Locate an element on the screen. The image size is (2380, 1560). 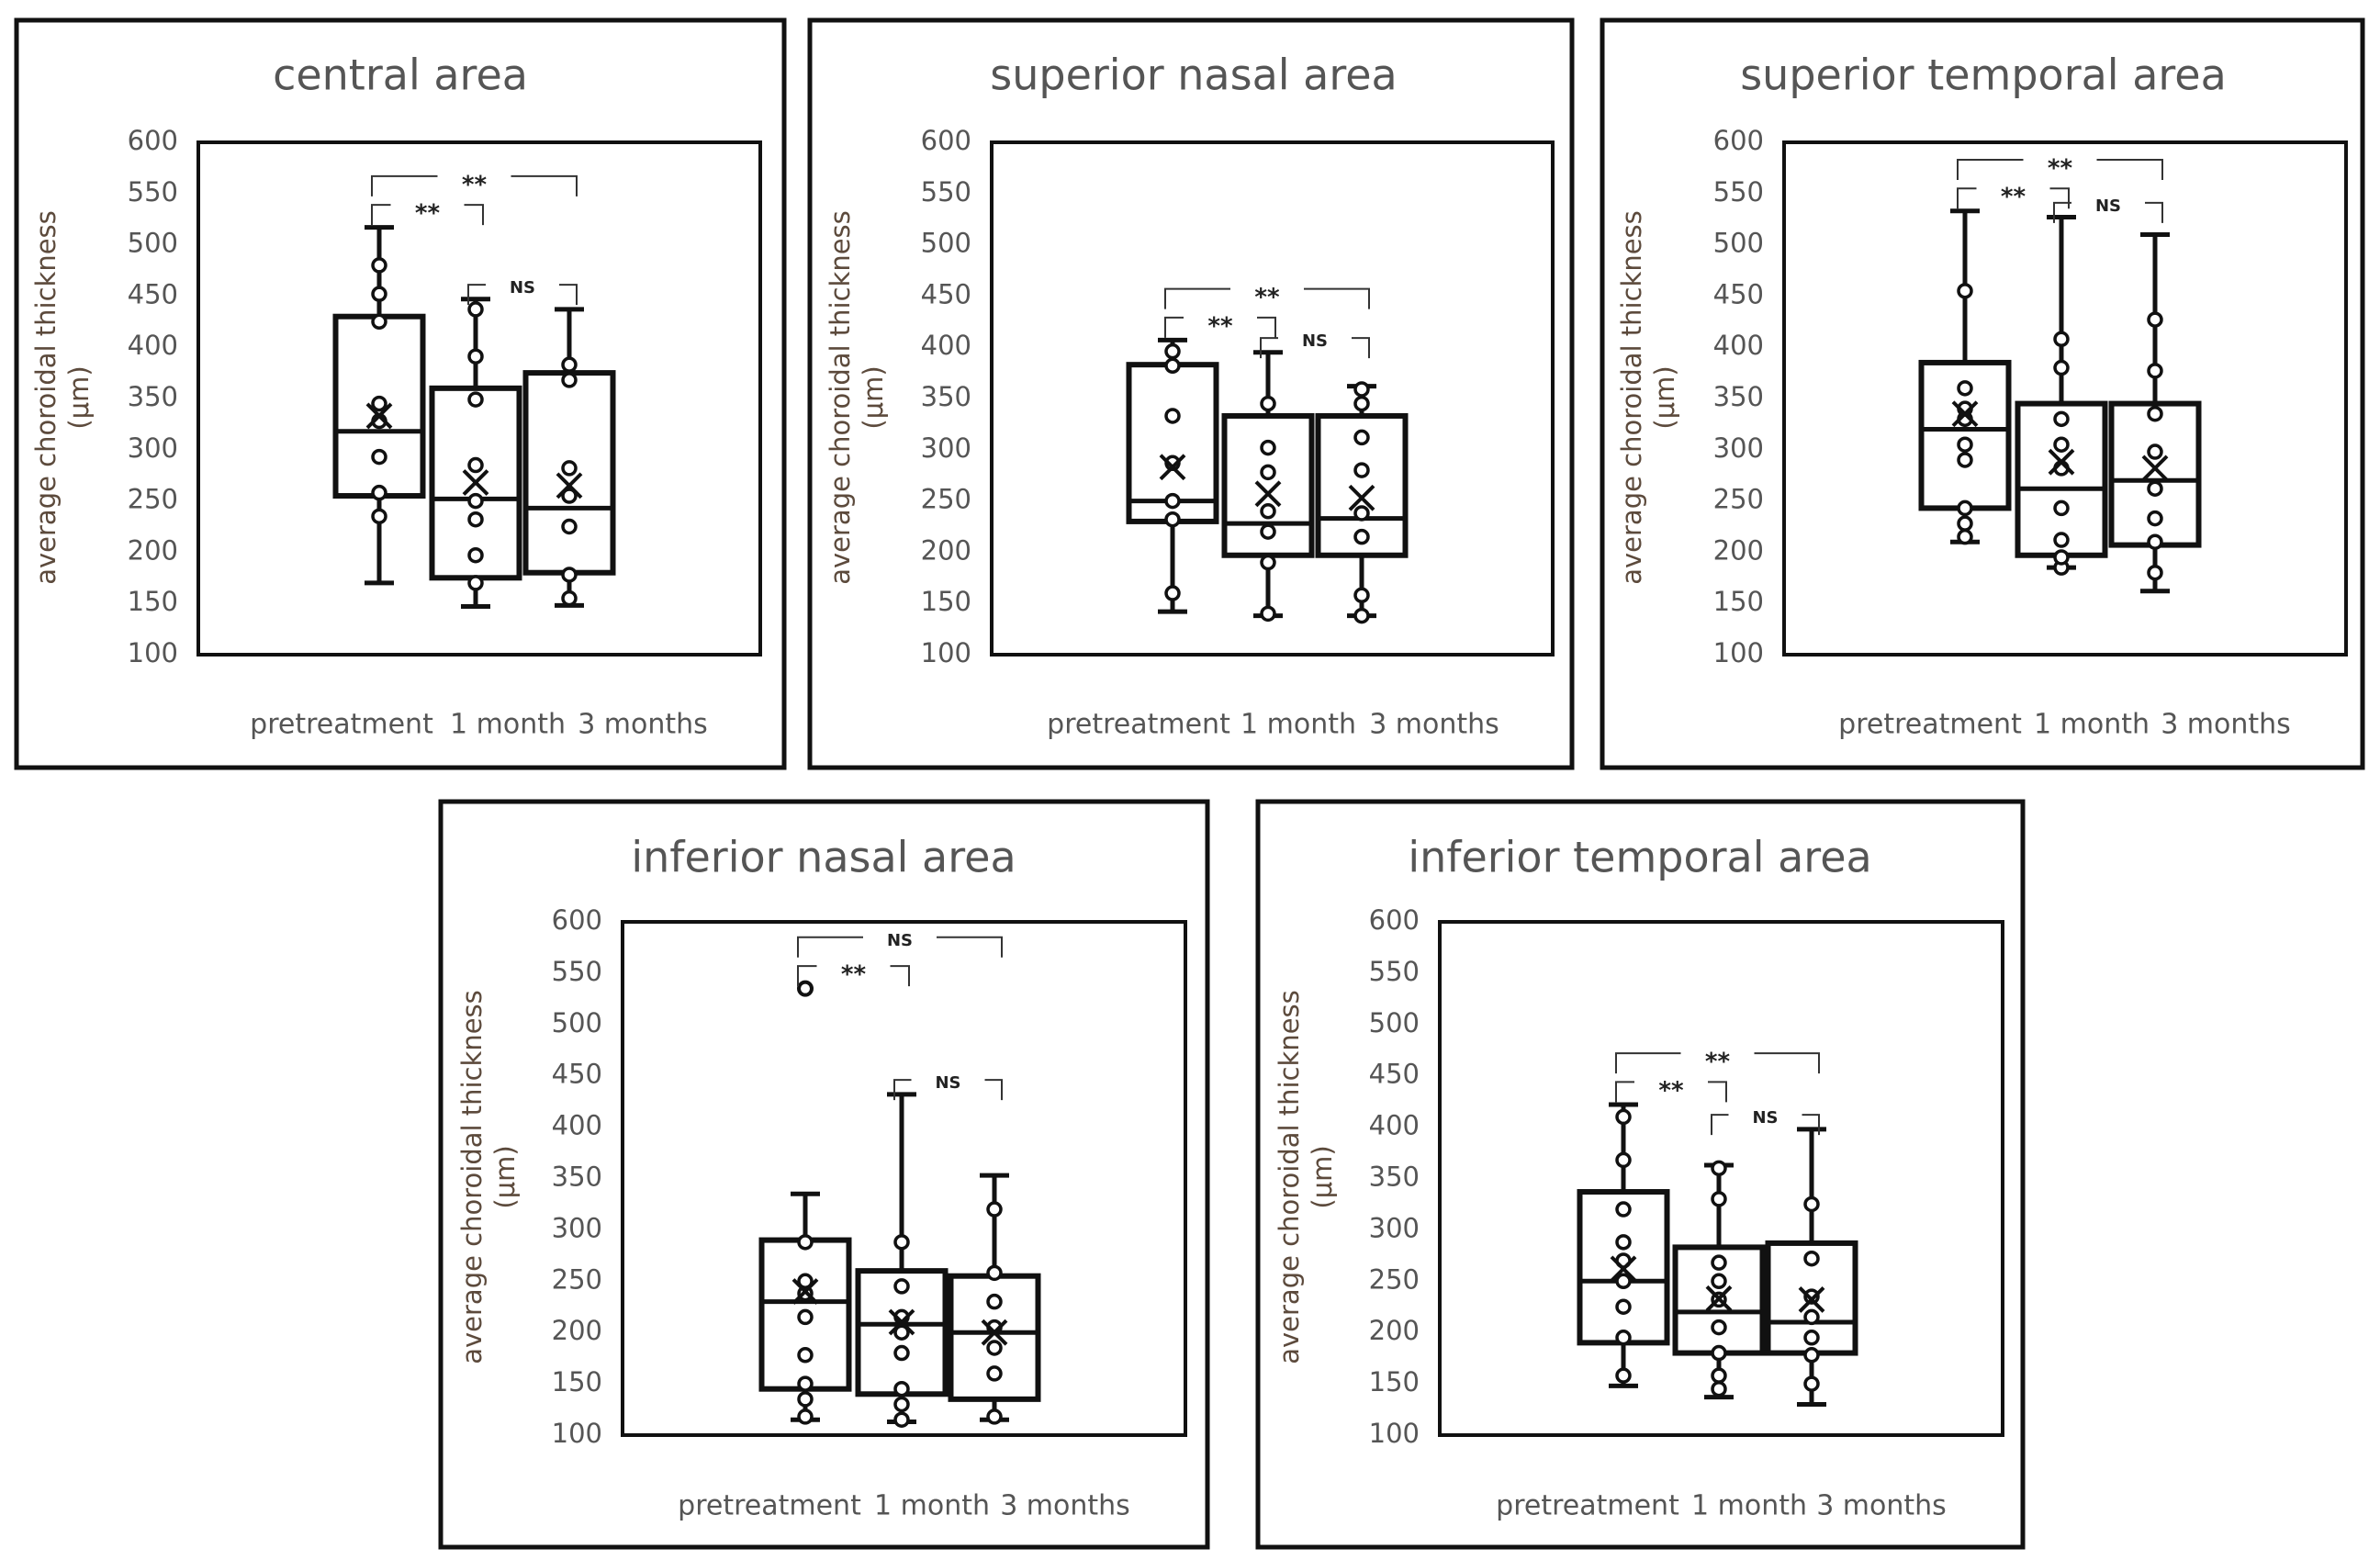
plot-area is located at coordinates (479, 398).